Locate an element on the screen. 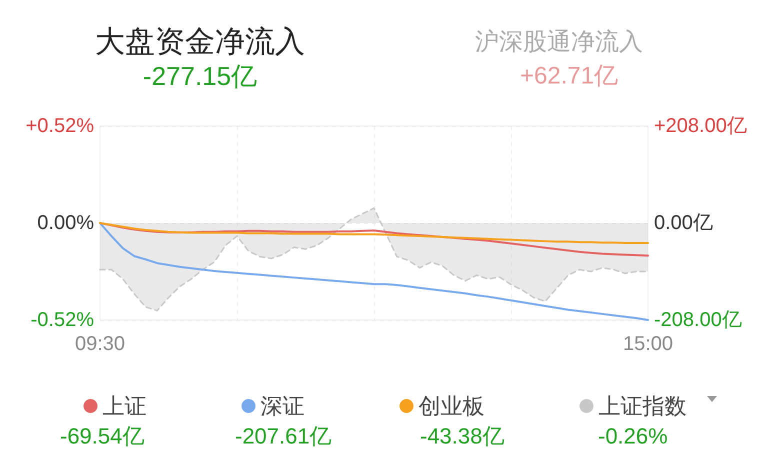 Image resolution: width=770 pixels, height=472 pixels. y2-tick-label: -208.00亿 is located at coordinates (698, 320).